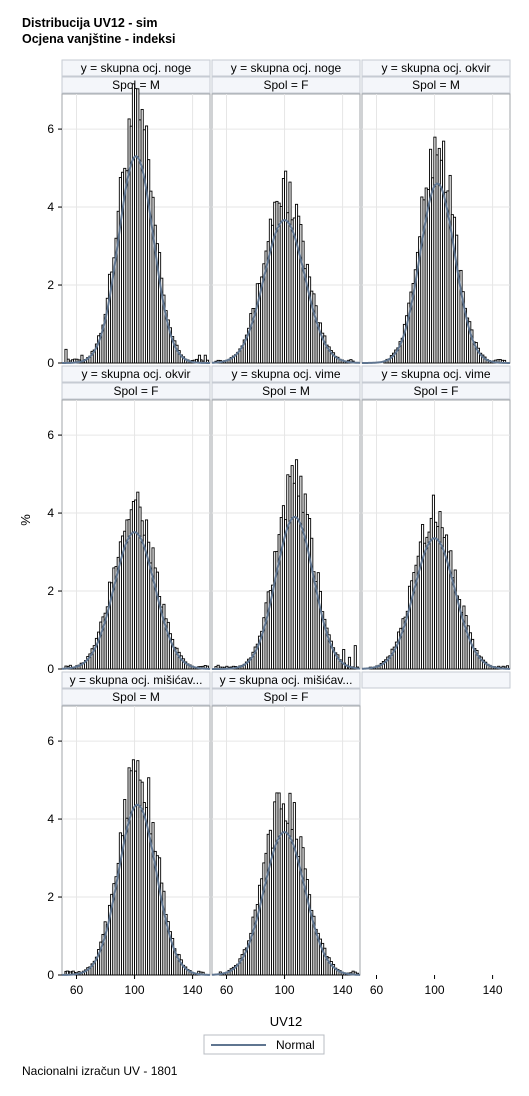  Describe the element at coordinates (99, 39) in the screenshot. I see `chart-subtitle: Ocjena vanjštine - indeksi` at that location.